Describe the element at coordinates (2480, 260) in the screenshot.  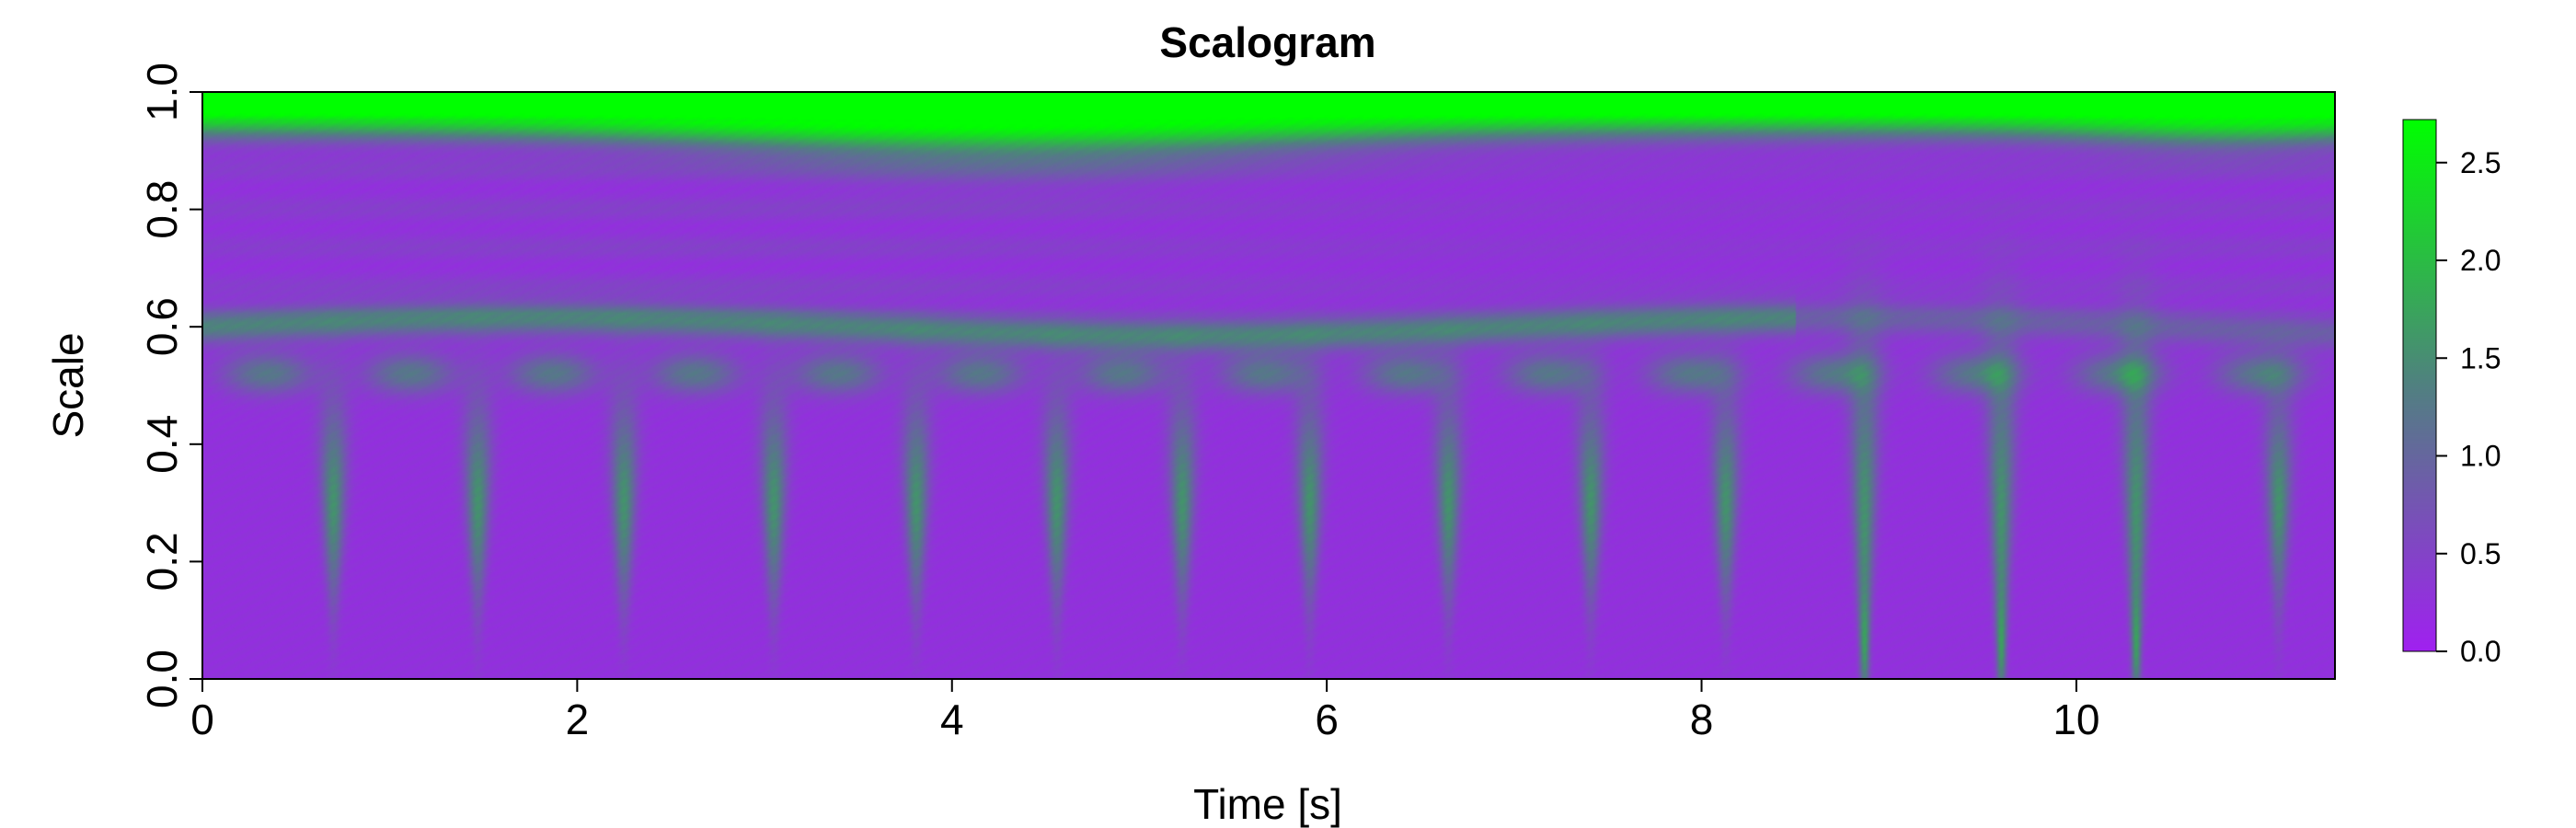
I see `colorbar-tick-label: 2.0` at that location.